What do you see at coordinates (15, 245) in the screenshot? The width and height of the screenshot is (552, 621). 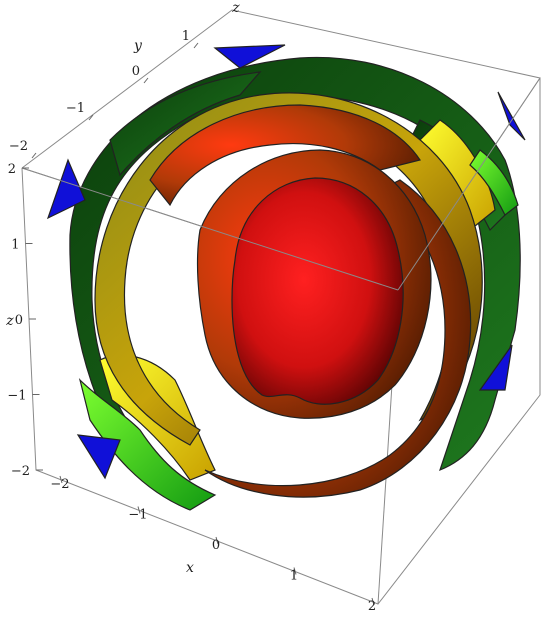 I see `z-tick-label: 1` at bounding box center [15, 245].